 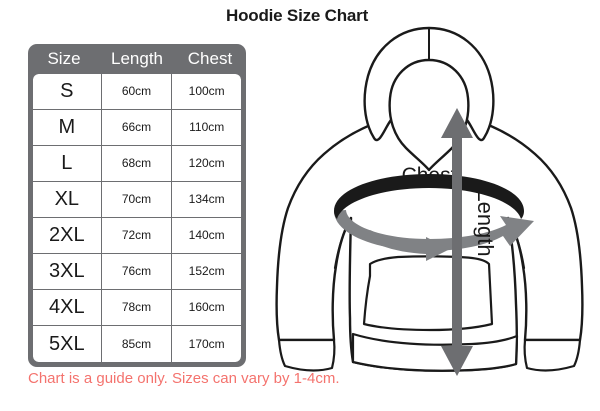 I want to click on column-header-length: Length, so click(x=137, y=58).